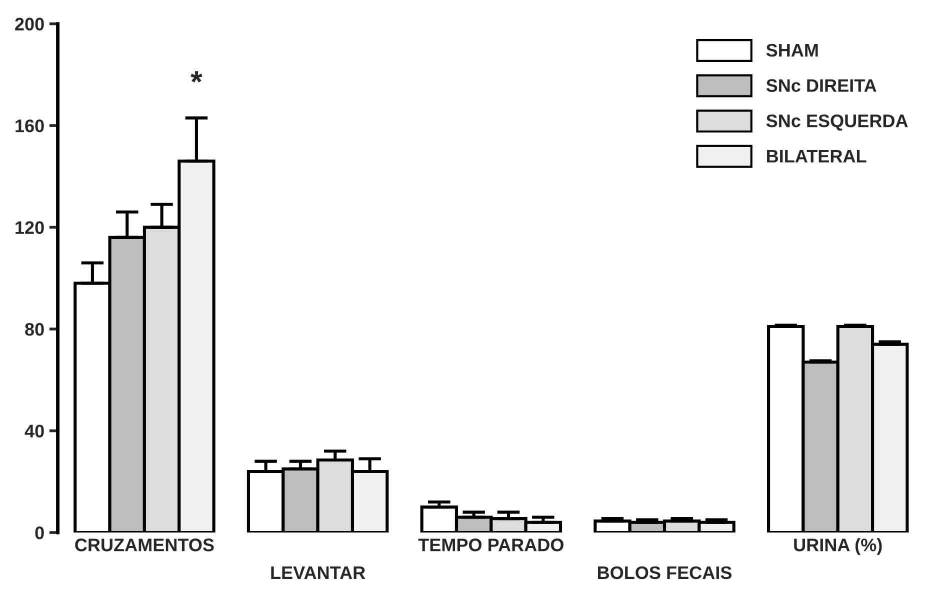 This screenshot has width=932, height=595. What do you see at coordinates (792, 50) in the screenshot?
I see `legend-label: SHAM` at bounding box center [792, 50].